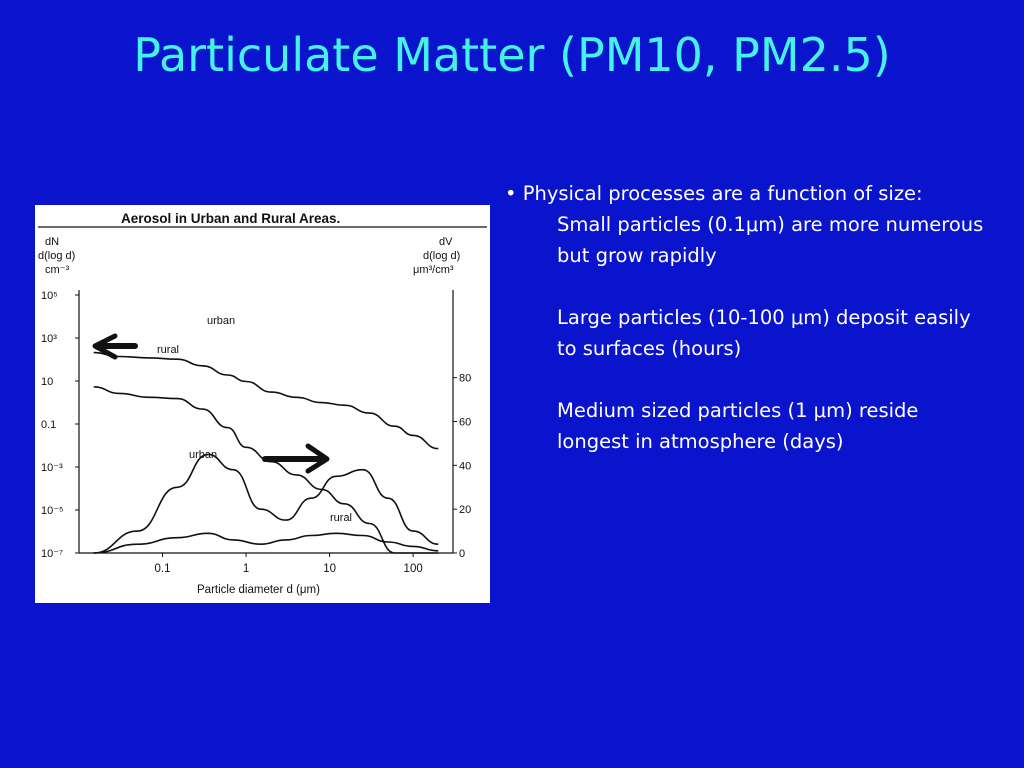 The image size is (1024, 768). I want to click on y-left-label-3: cm⁻³, so click(57, 270).